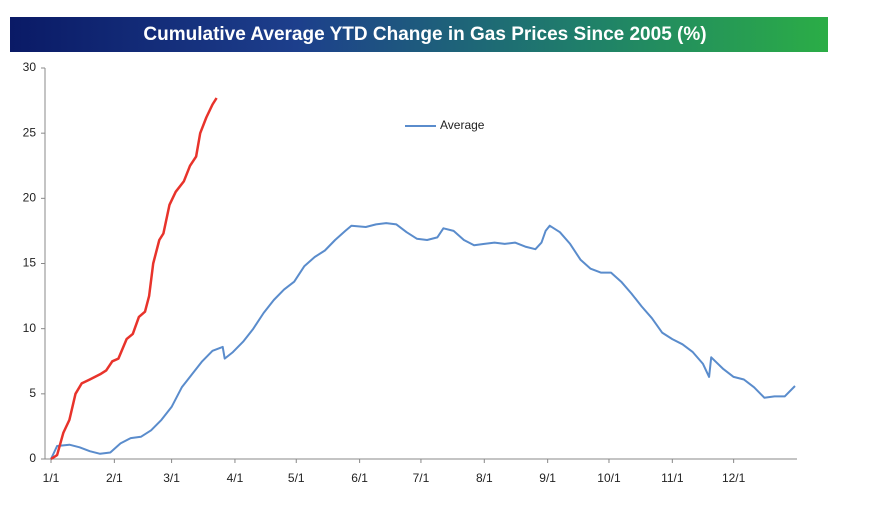  What do you see at coordinates (421, 478) in the screenshot?
I see `x-tick-label: 7/1` at bounding box center [421, 478].